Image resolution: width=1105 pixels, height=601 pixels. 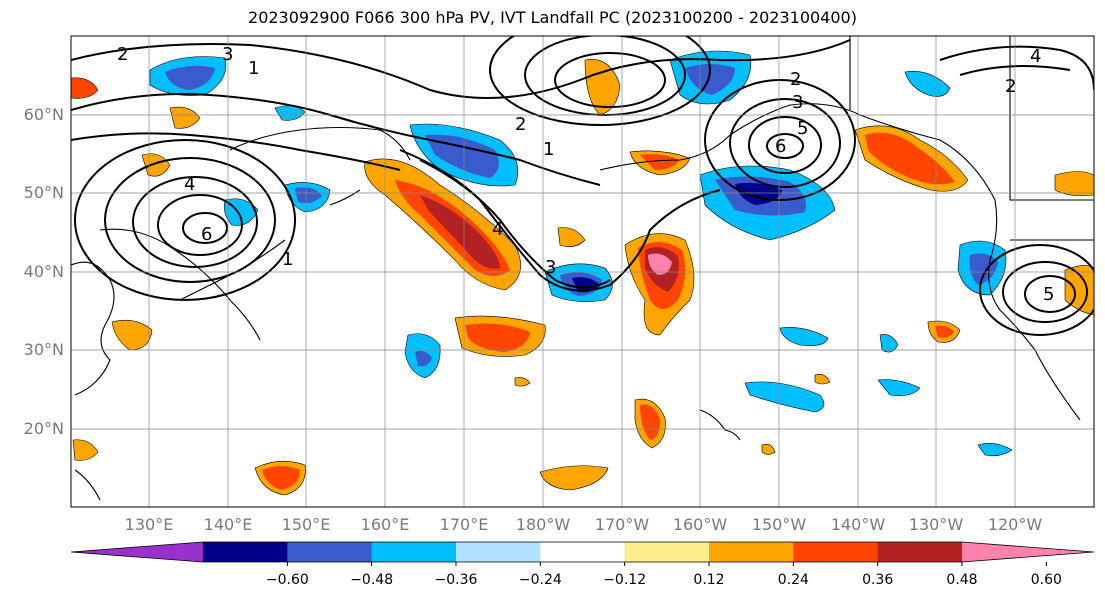 I want to click on lat-label-30n: 30°N, so click(x=43, y=349).